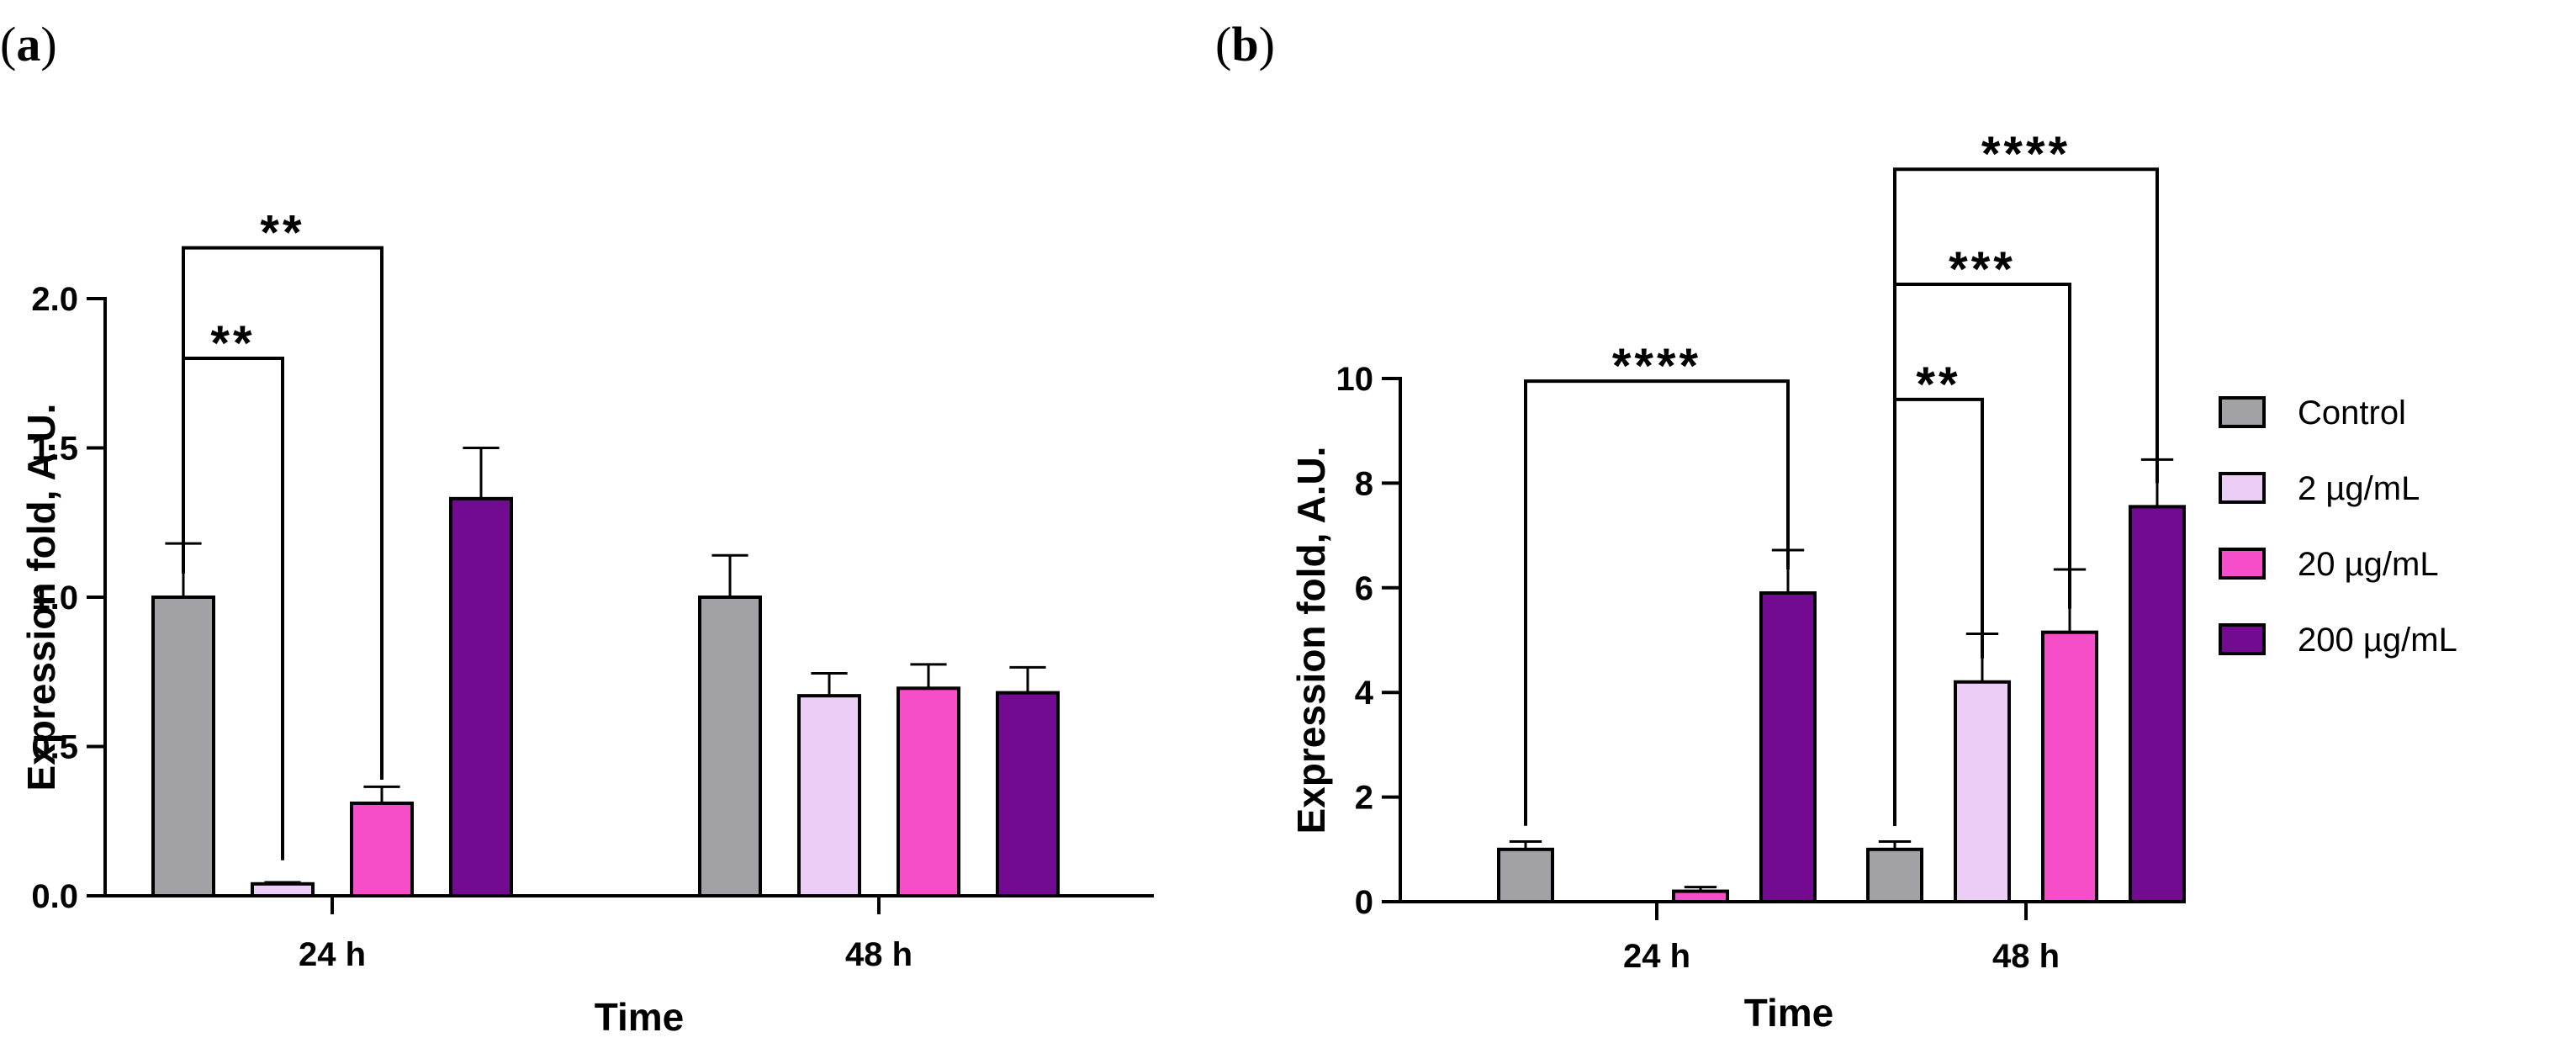 This screenshot has height=1043, width=2576. I want to click on legend: Control 2 µg/mL 20 µg/mL 200 µg/mL, so click(2338, 526).